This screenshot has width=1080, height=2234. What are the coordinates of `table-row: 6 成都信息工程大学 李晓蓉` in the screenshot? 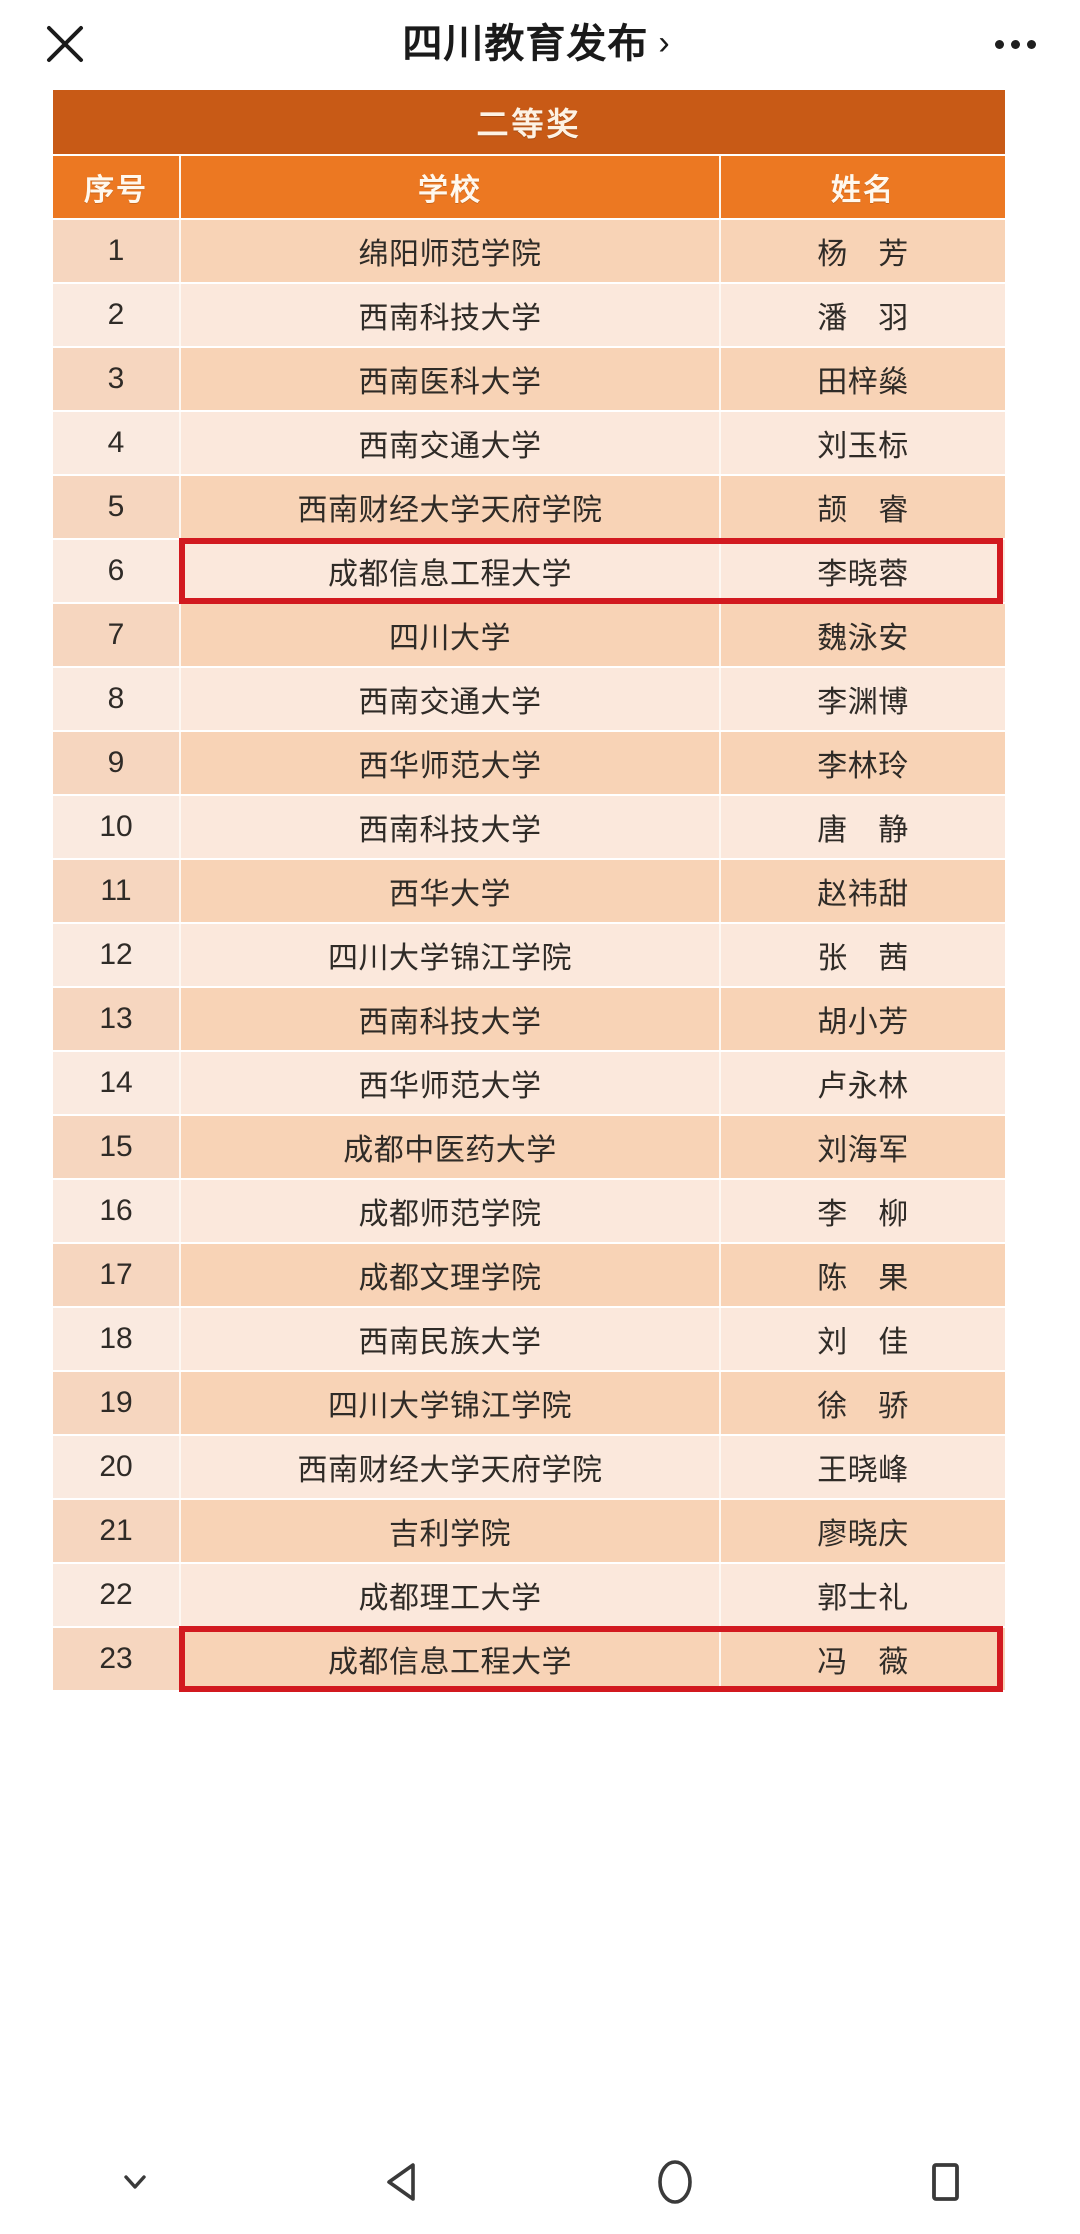 It's located at (529, 571).